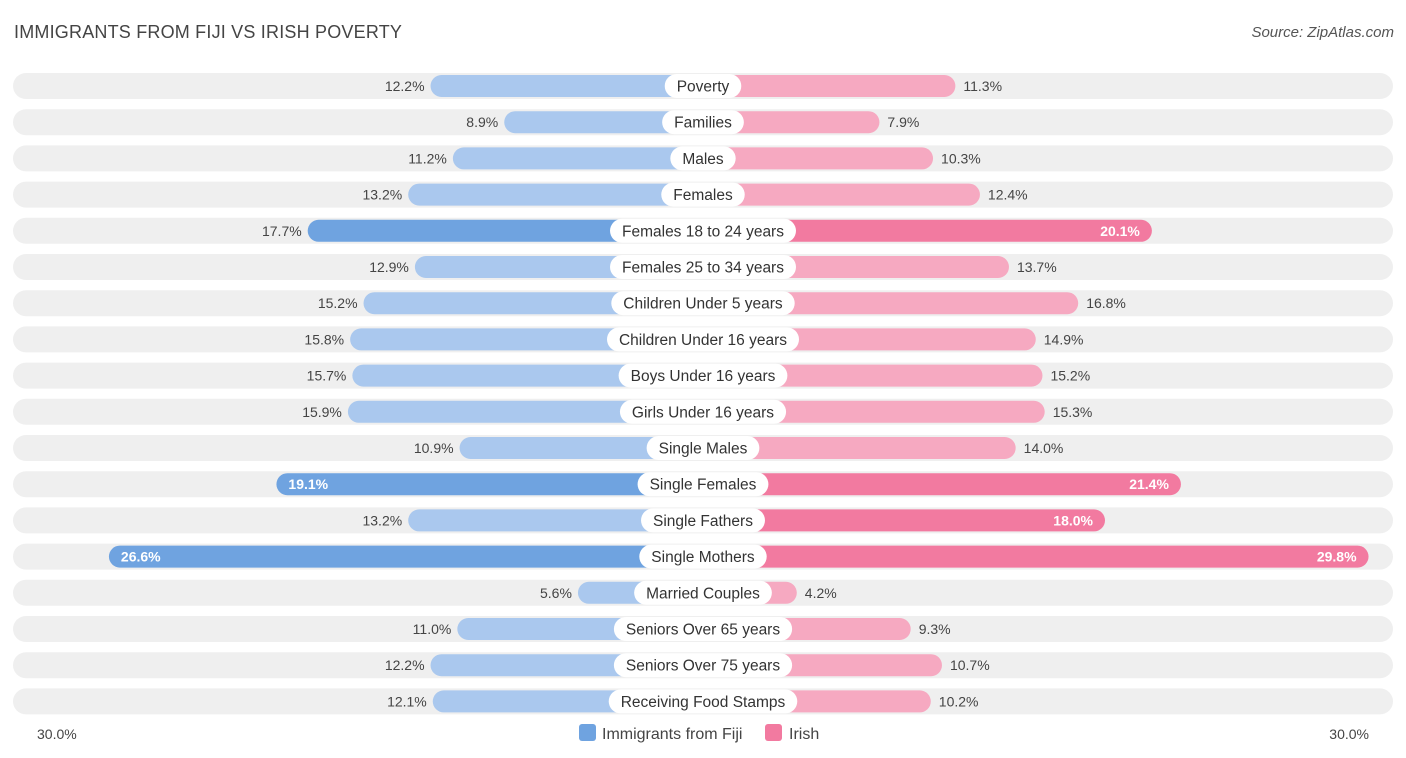 Image resolution: width=1406 pixels, height=758 pixels. What do you see at coordinates (970, 665) in the screenshot?
I see `value-label-irish: 10.7%` at bounding box center [970, 665].